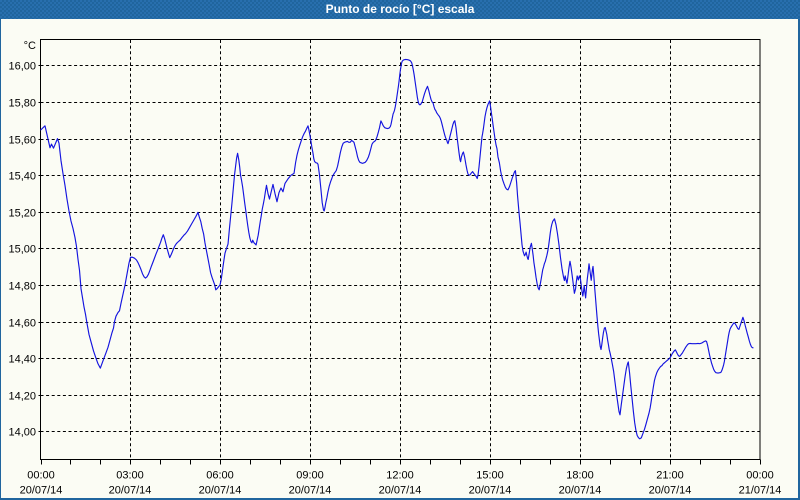 This screenshot has height=500, width=800. What do you see at coordinates (580, 476) in the screenshot?
I see `x-tick-time-label: 18:00` at bounding box center [580, 476].